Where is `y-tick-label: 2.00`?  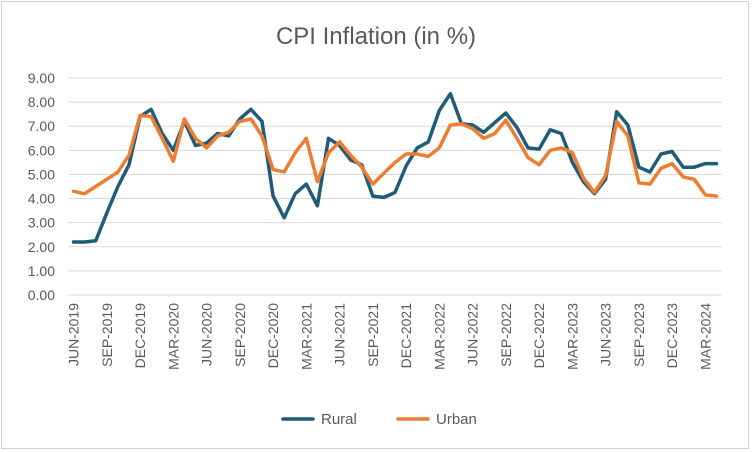
y-tick-label: 2.00 is located at coordinates (41, 247).